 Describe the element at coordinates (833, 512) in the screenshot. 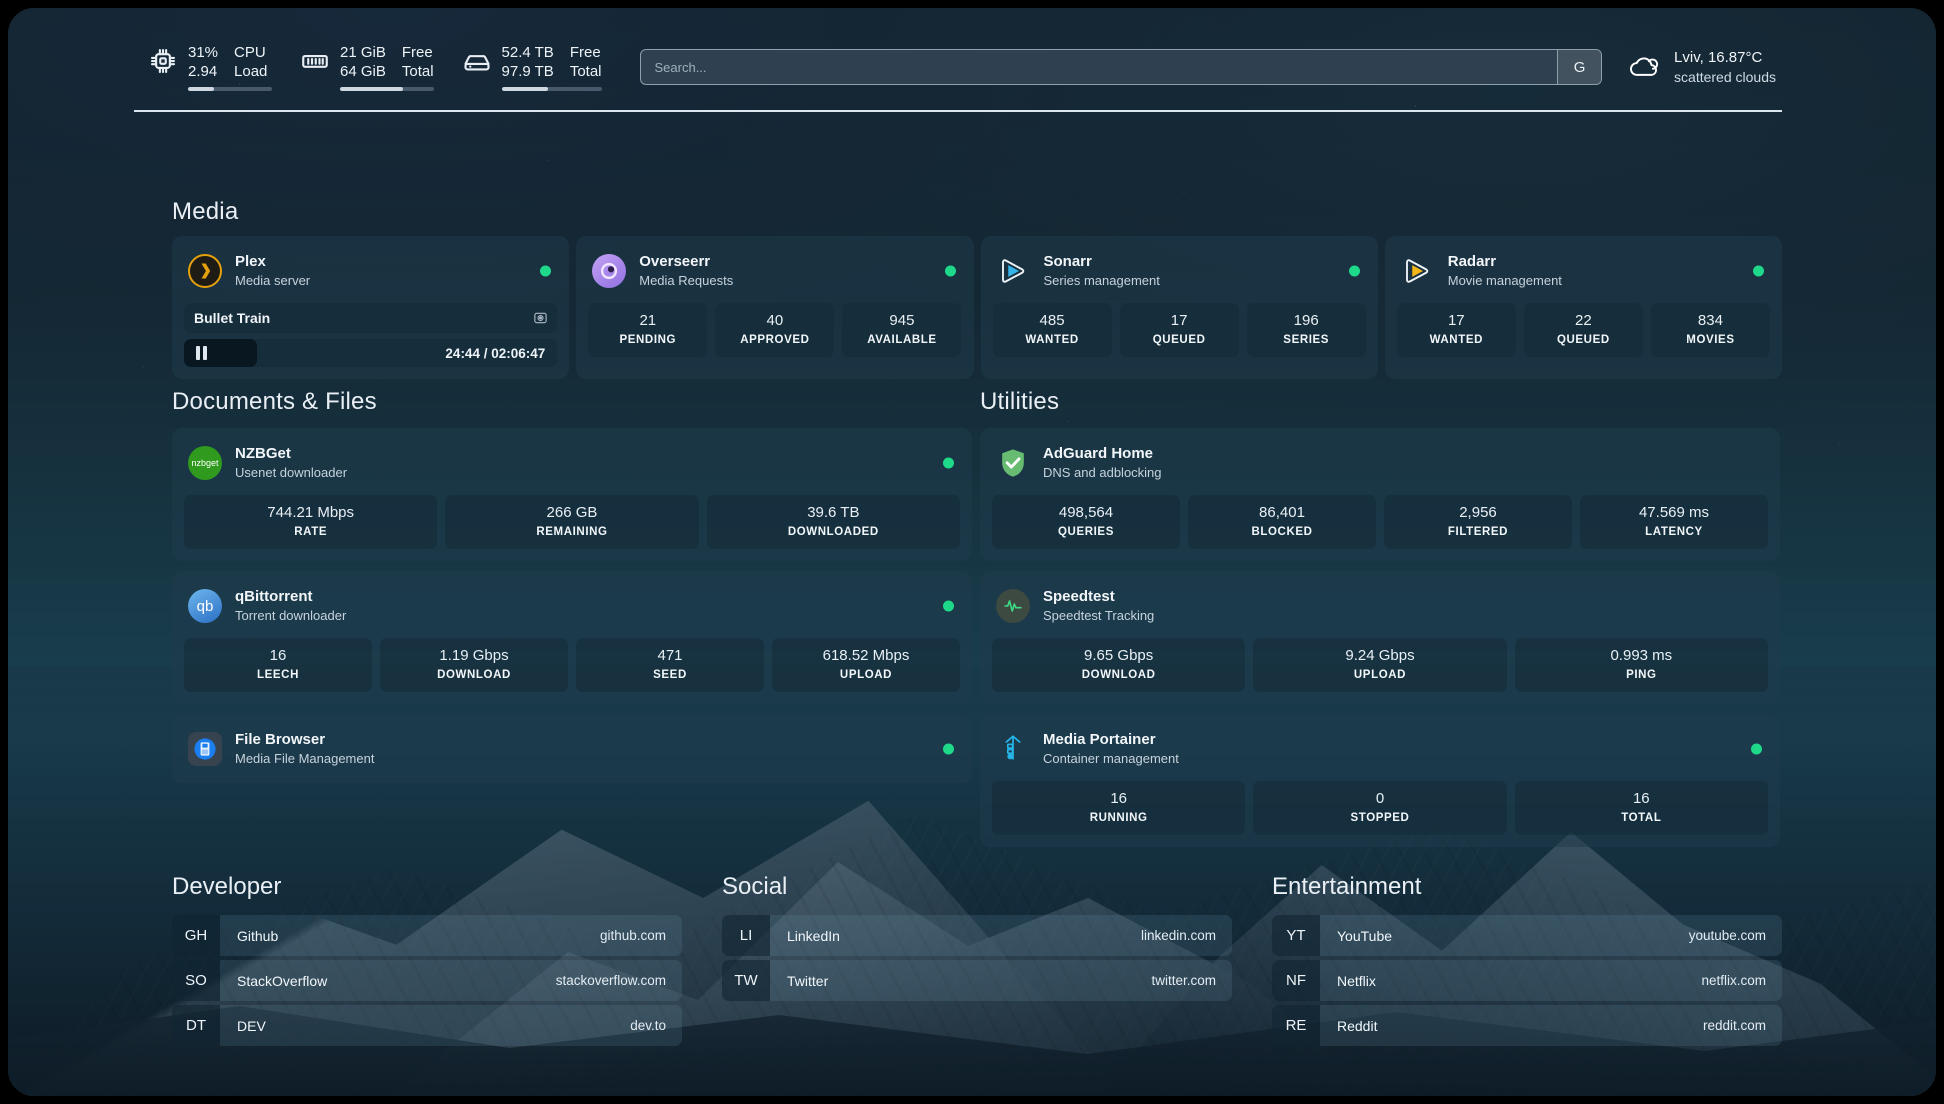

I see `stat-value: 39.6 TB` at that location.